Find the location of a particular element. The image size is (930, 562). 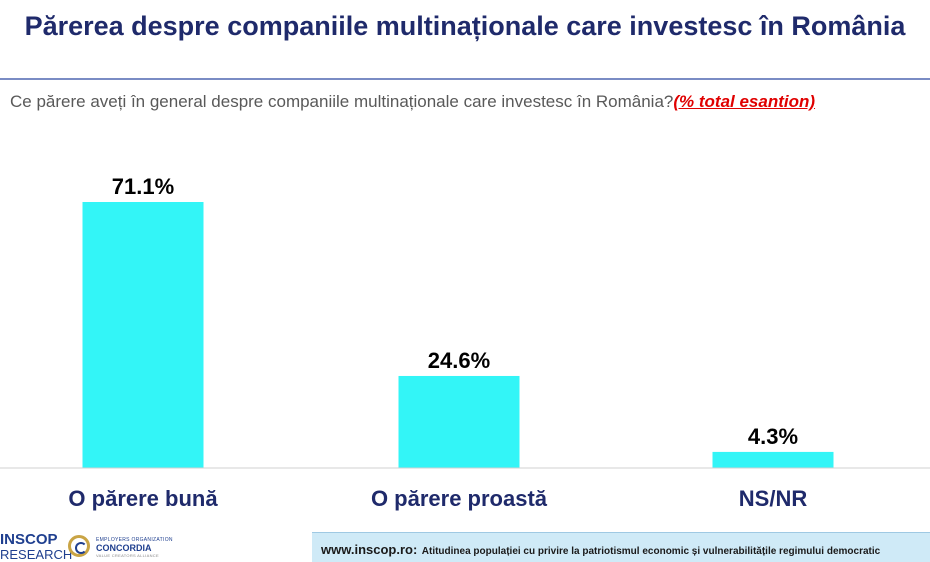

category-label-1: O părere bună is located at coordinates (143, 498).